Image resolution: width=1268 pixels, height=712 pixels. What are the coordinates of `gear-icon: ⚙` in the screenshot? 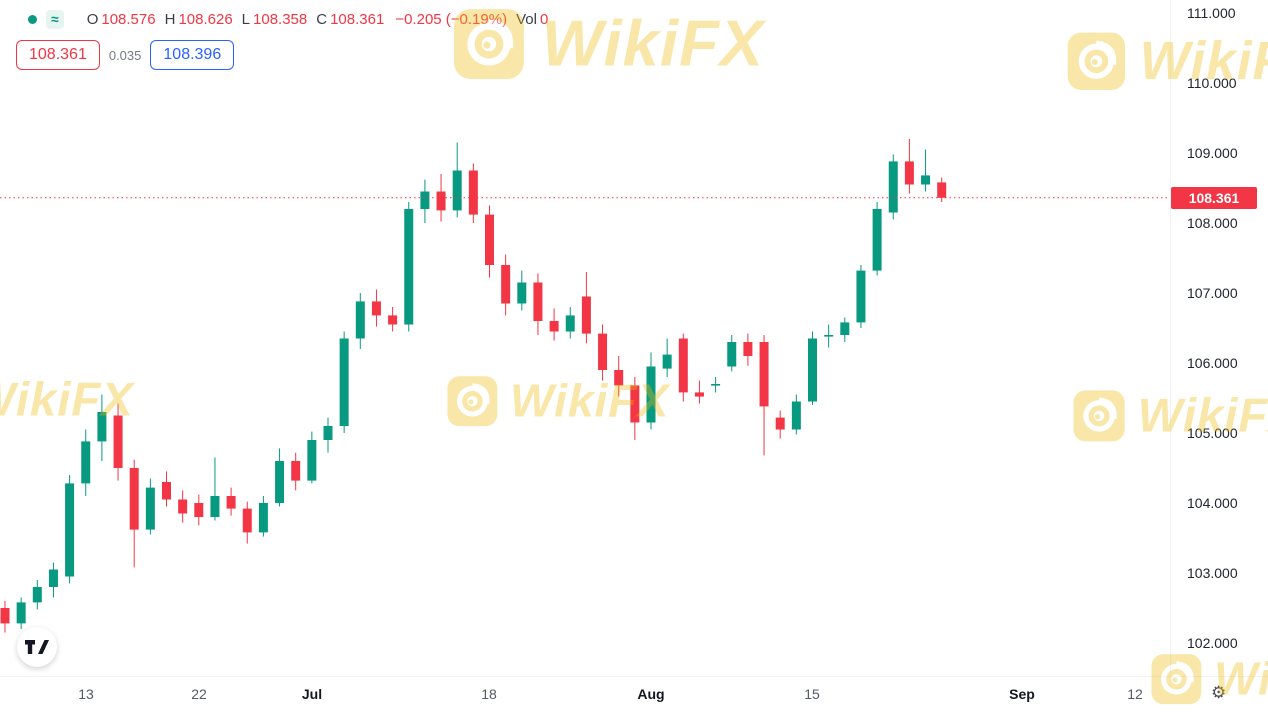 It's located at (1219, 692).